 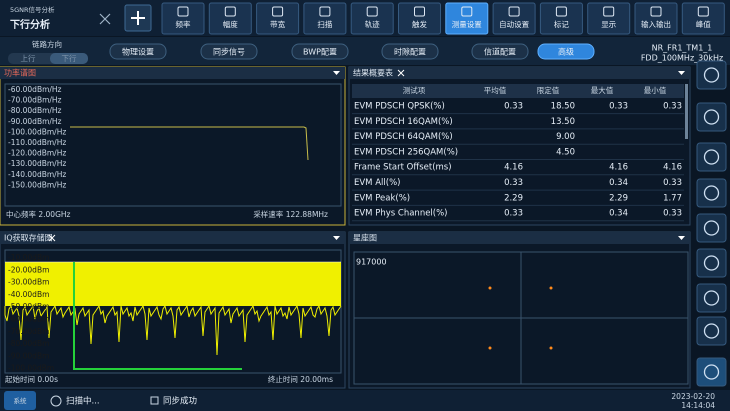 I want to click on system-label: 系统, so click(x=21, y=400).